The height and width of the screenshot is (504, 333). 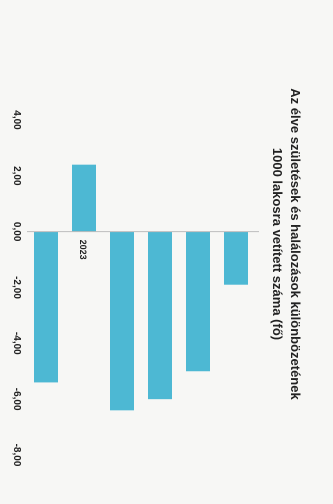 What do you see at coordinates (16, 455) in the screenshot?
I see `tick-label-6: -8,00` at bounding box center [16, 455].